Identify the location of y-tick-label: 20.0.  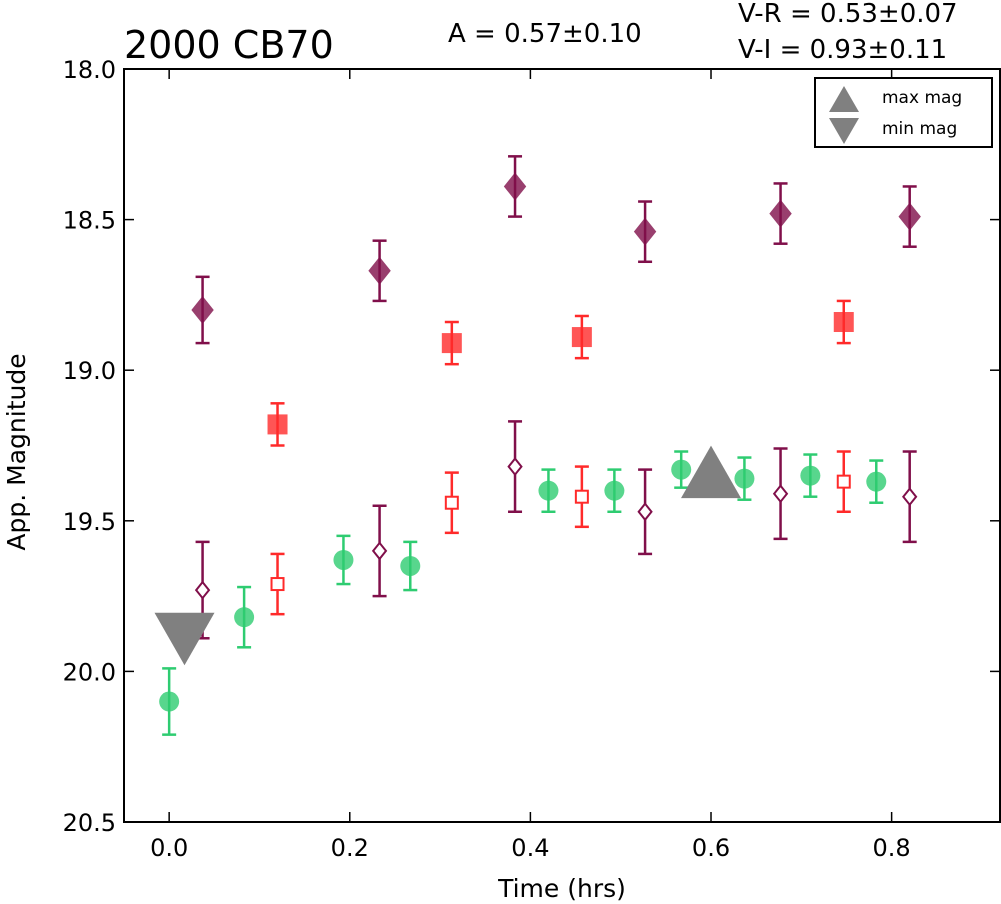
(89, 672).